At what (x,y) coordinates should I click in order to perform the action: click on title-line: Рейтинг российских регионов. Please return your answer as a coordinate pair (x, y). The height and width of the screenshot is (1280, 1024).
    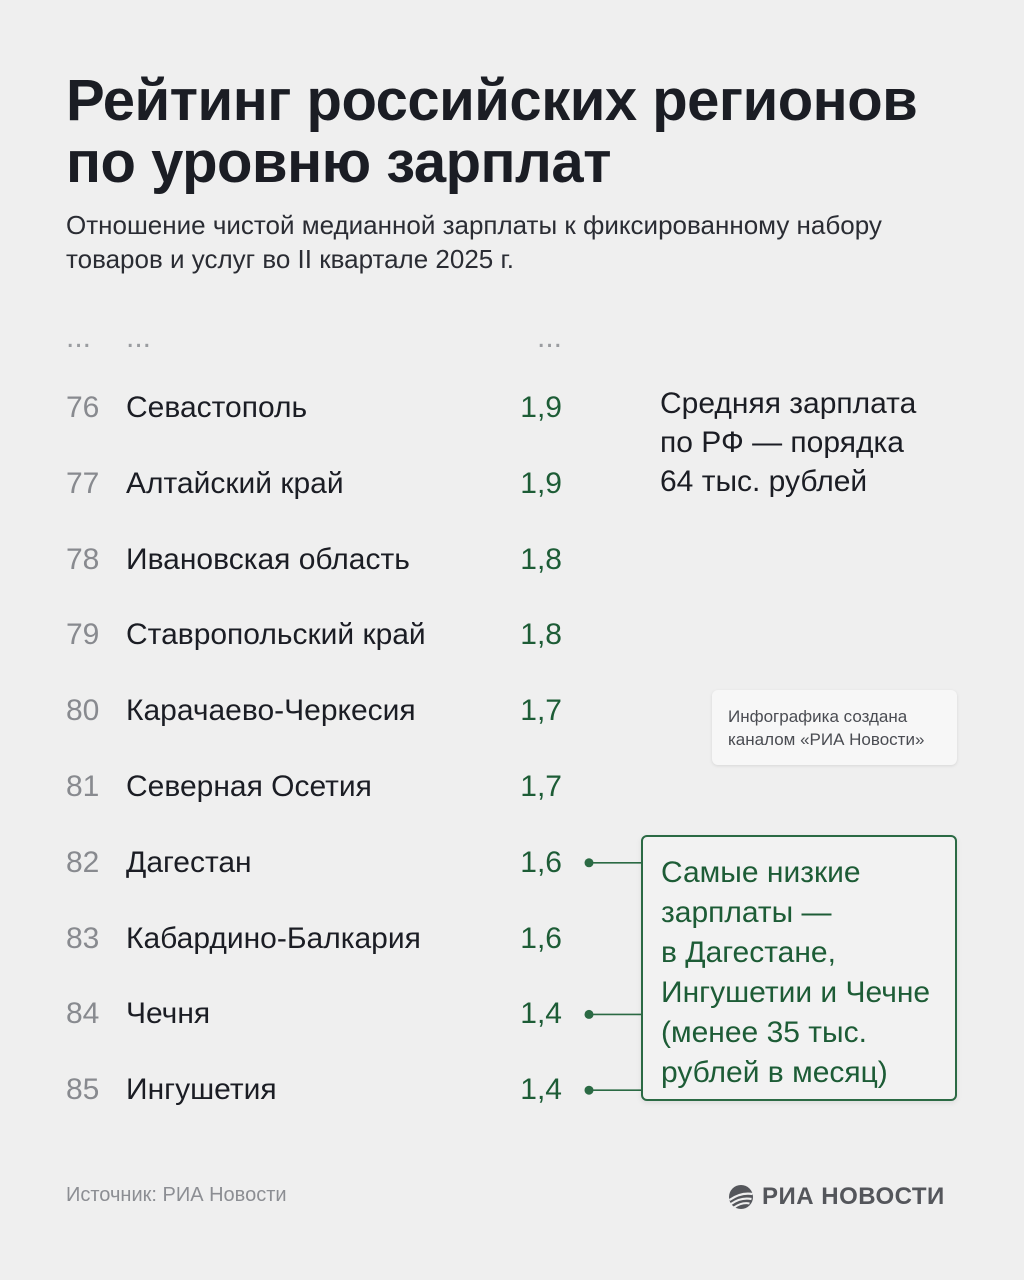
    Looking at the image, I should click on (492, 100).